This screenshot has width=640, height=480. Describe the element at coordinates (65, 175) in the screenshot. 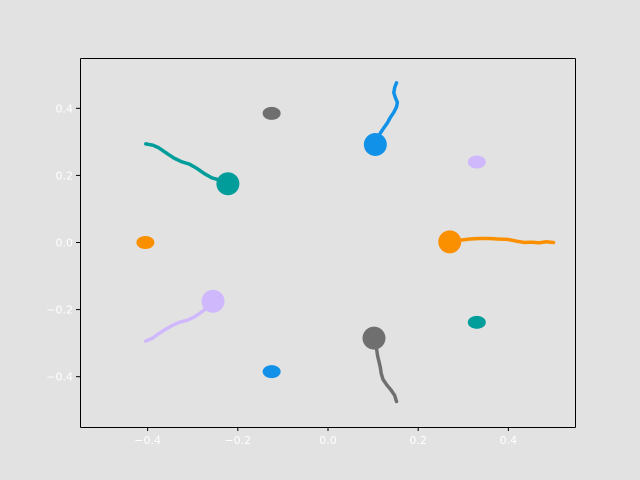

I see `y-tick-label-2: 0.2` at that location.